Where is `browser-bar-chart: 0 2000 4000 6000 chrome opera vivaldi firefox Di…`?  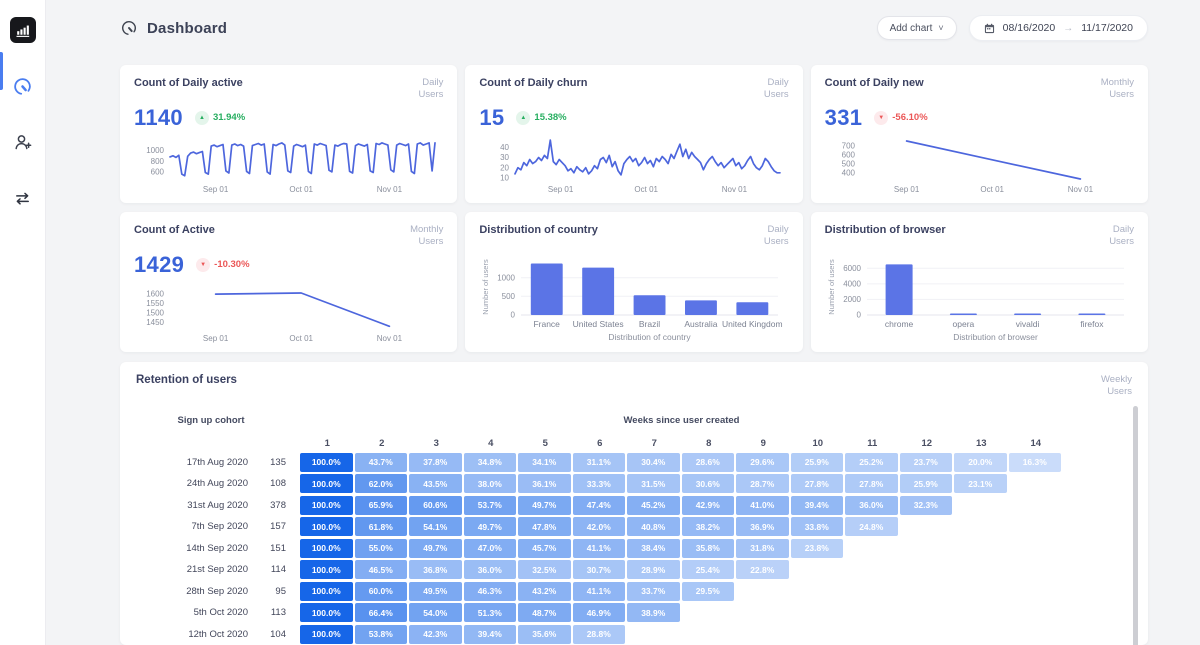 browser-bar-chart: 0 2000 4000 6000 chrome opera vivaldi firefox Di… is located at coordinates (979, 297).